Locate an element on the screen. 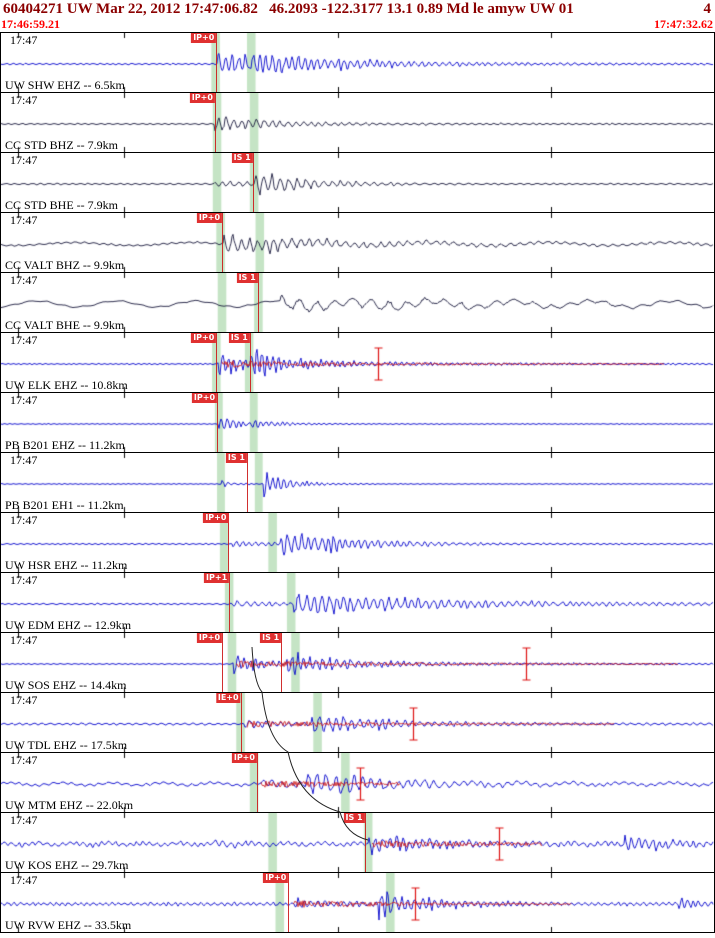 This screenshot has height=938, width=715. station-label: CC VALT BHZ -- 9.9km is located at coordinates (65, 265).